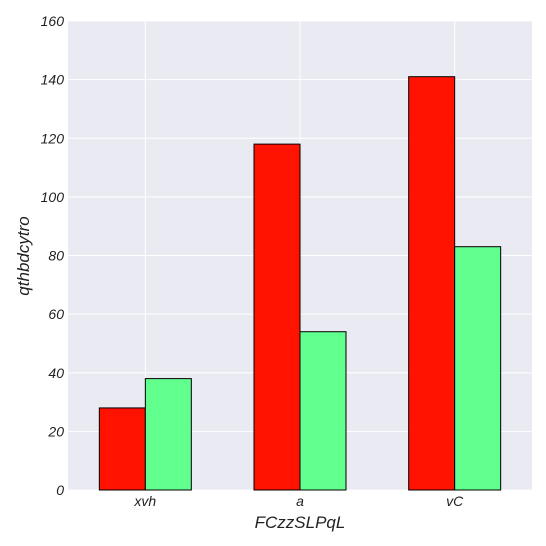  What do you see at coordinates (53, 197) in the screenshot?
I see `y-tick-label: 100` at bounding box center [53, 197].